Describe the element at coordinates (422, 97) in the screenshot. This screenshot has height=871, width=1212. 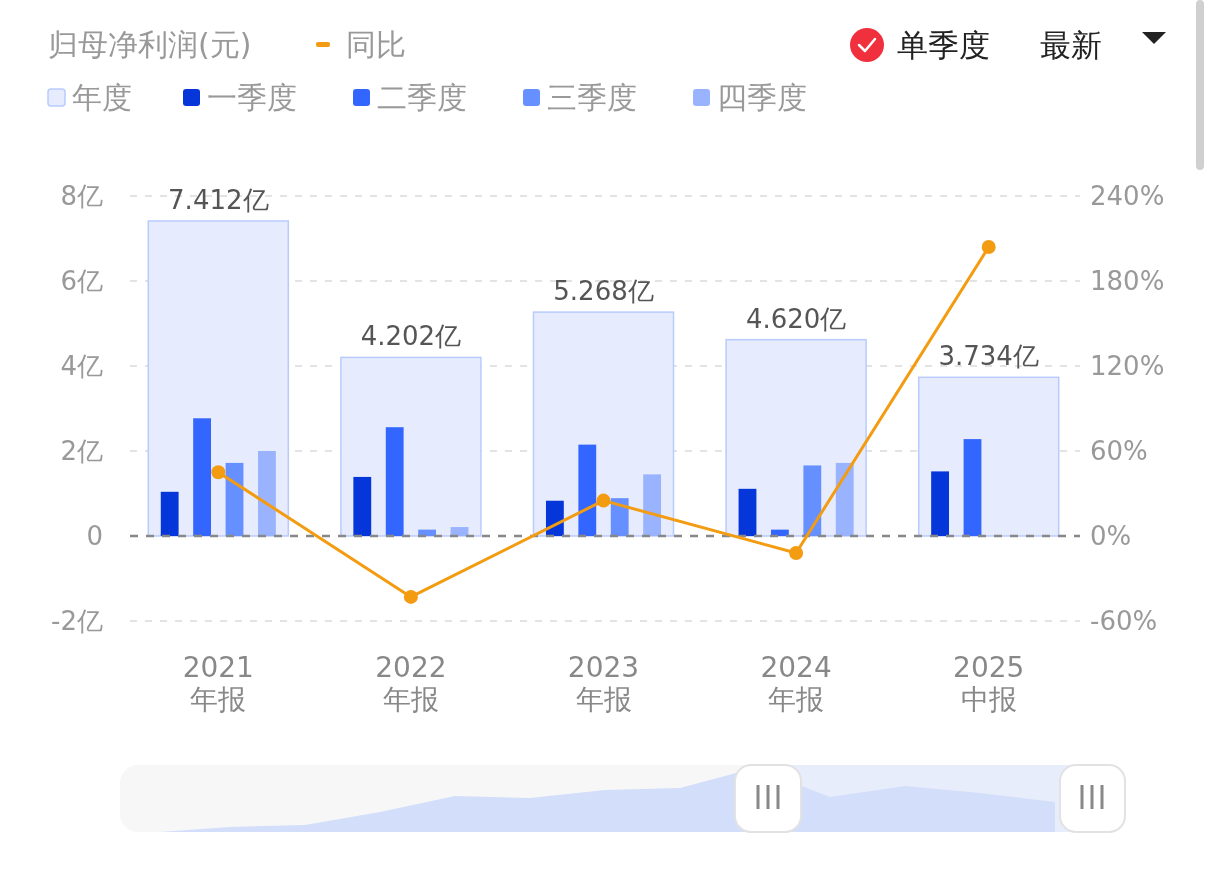
I see `legend-label: 二季度` at that location.